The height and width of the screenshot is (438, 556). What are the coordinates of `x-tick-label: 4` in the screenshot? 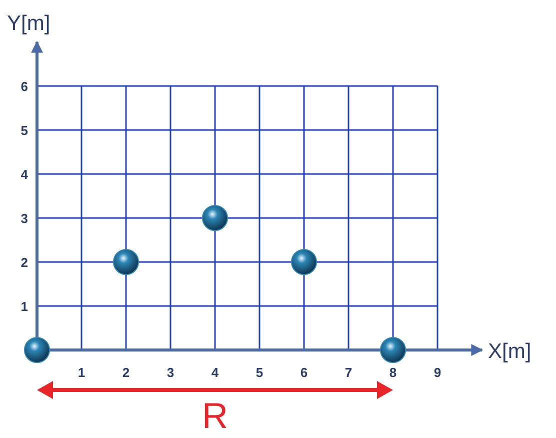 It's located at (215, 372).